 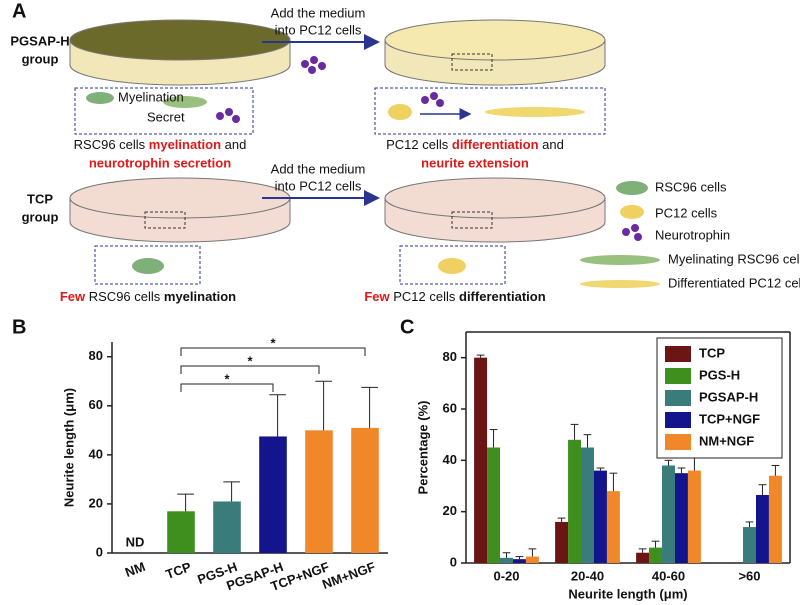 I want to click on caption: neurotrophin secretion, so click(x=160, y=162).